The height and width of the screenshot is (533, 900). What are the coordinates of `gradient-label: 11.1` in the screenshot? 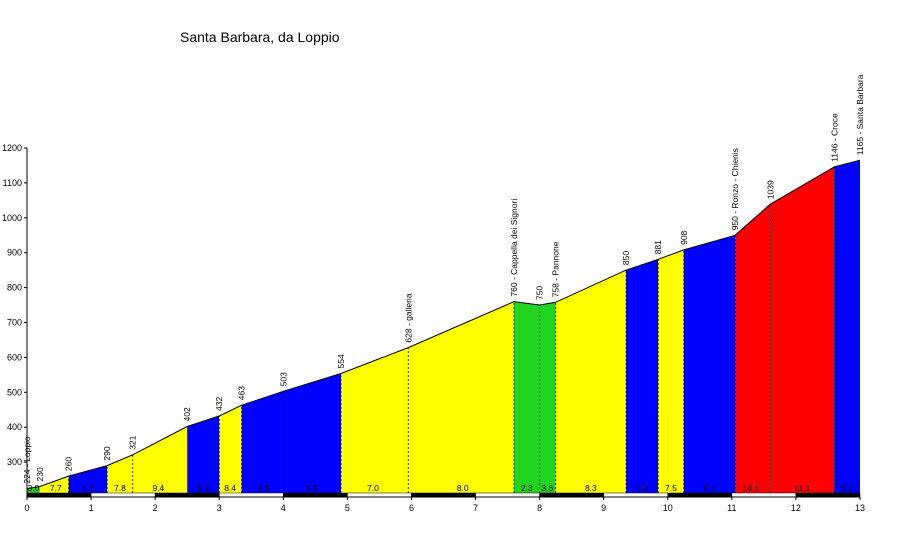 It's located at (802, 488).